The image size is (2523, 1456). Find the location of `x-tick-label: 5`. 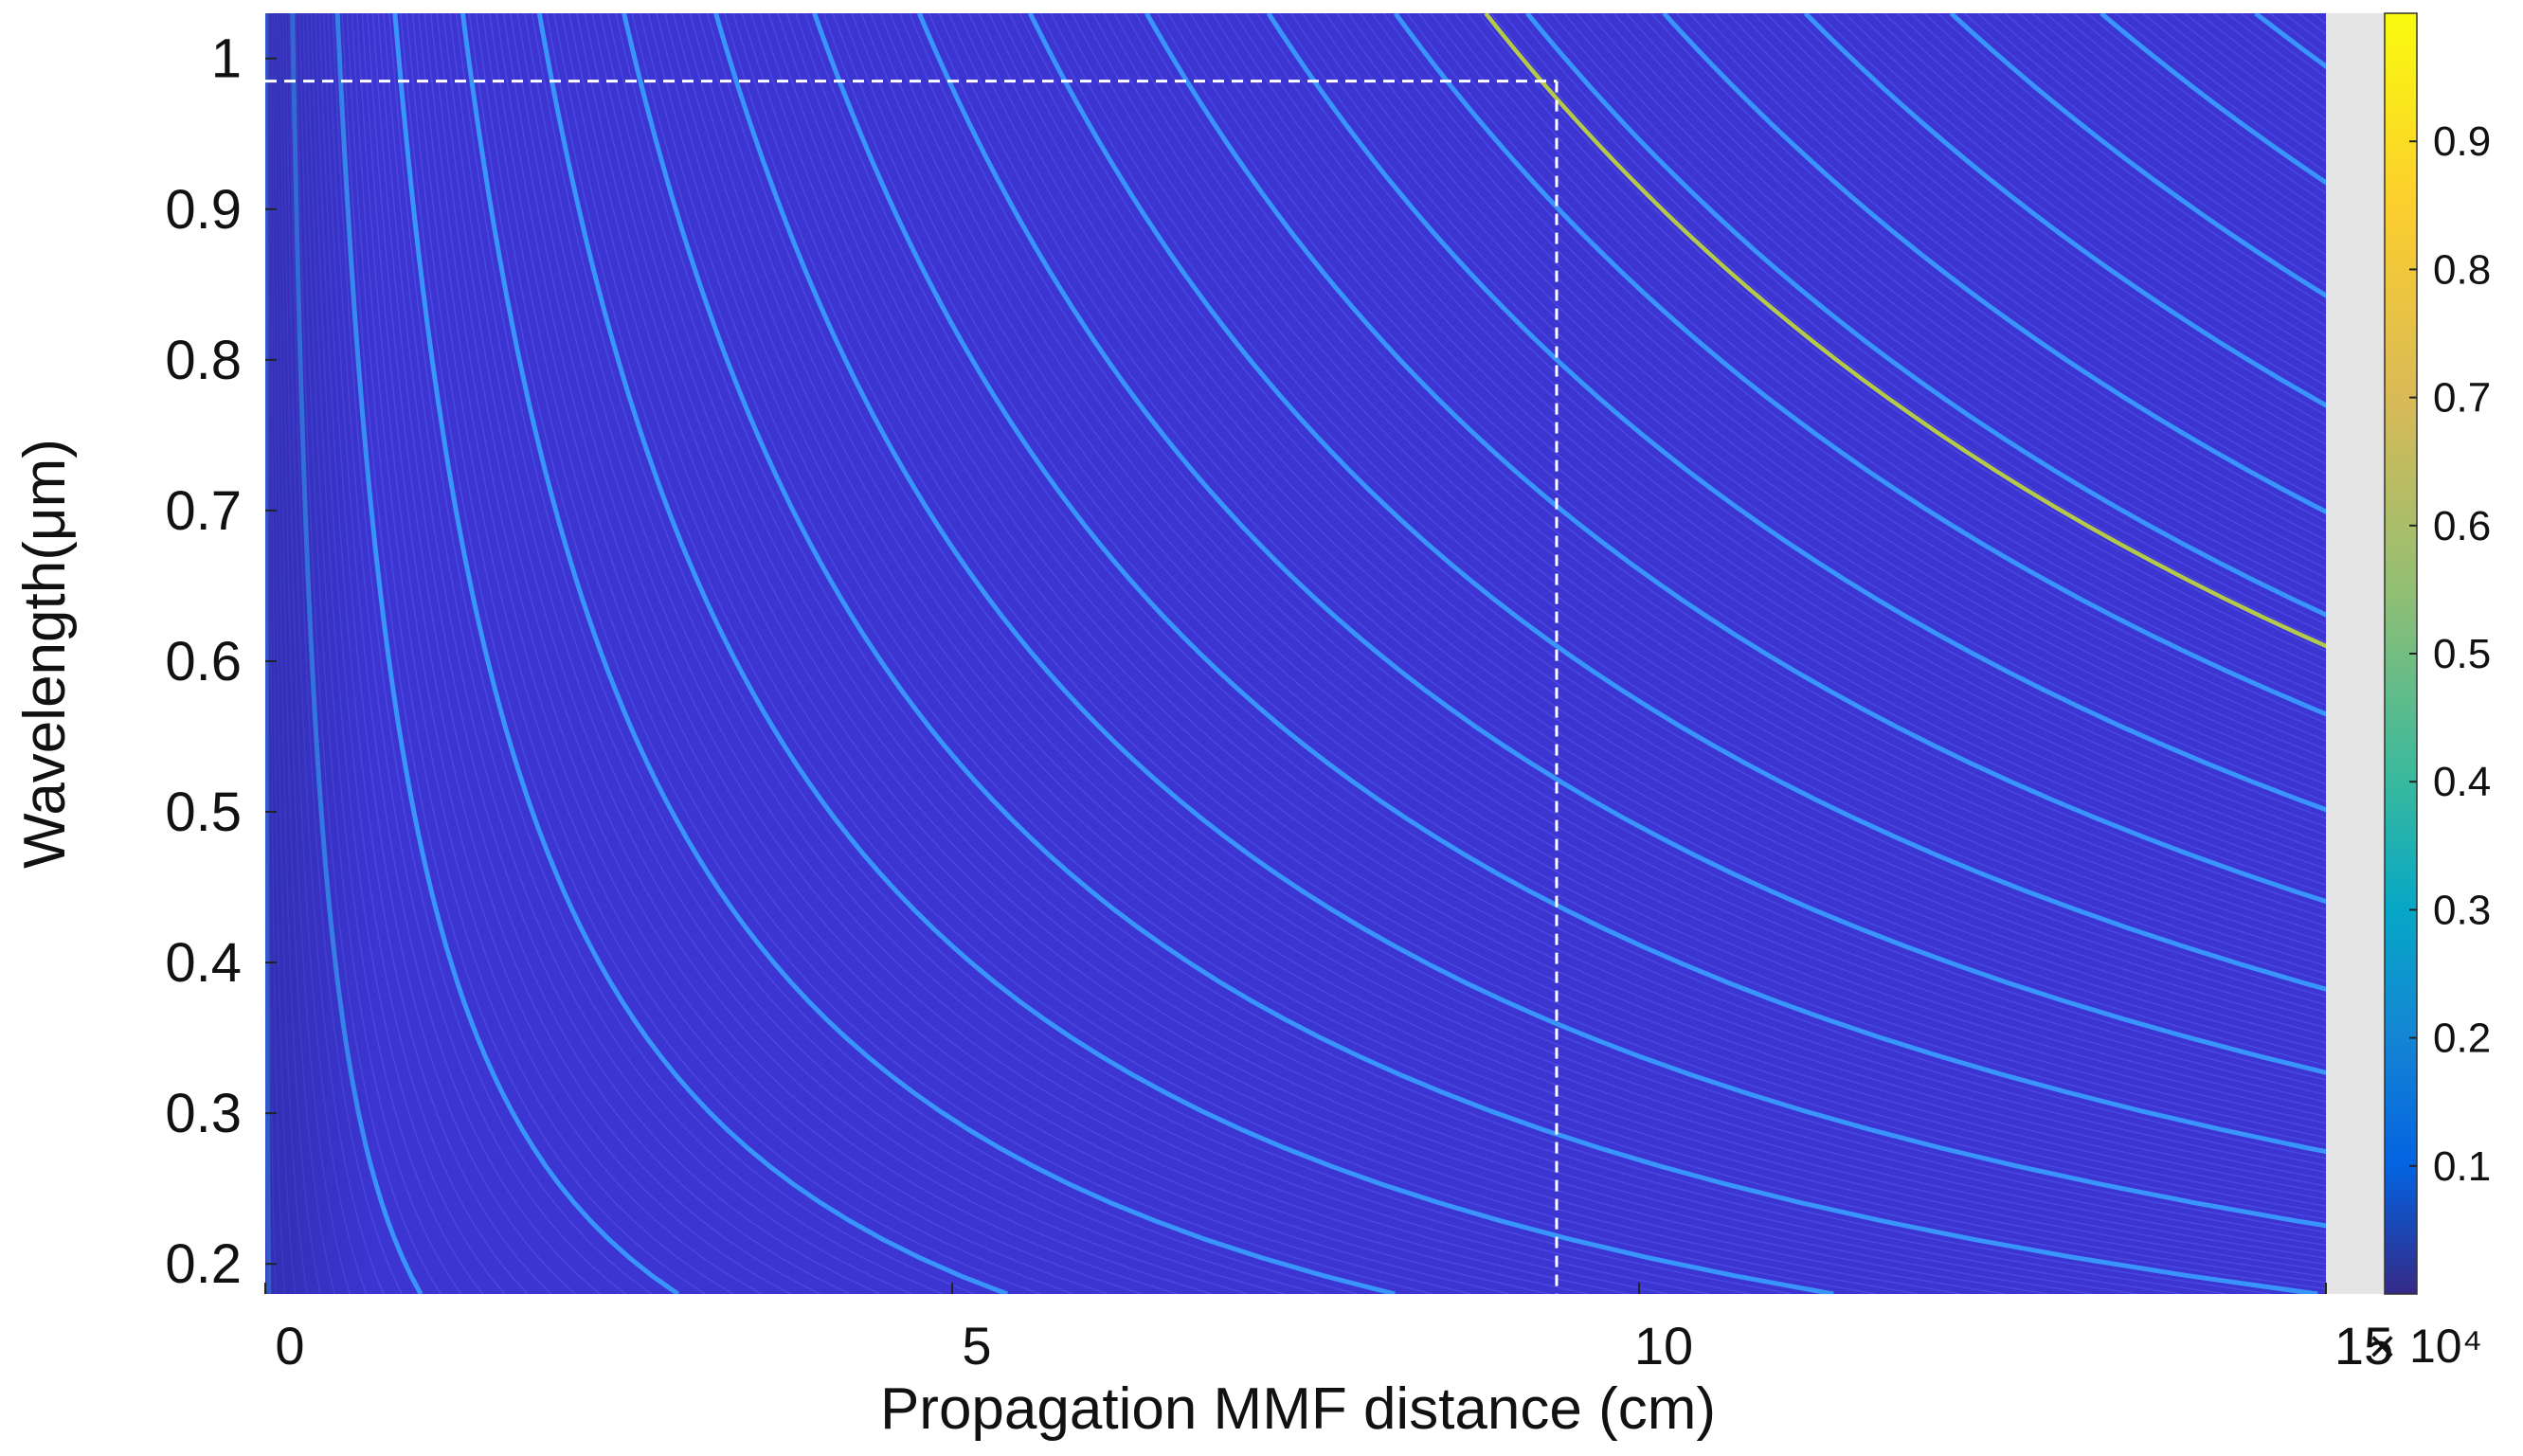

x-tick-label: 5 is located at coordinates (977, 1346).